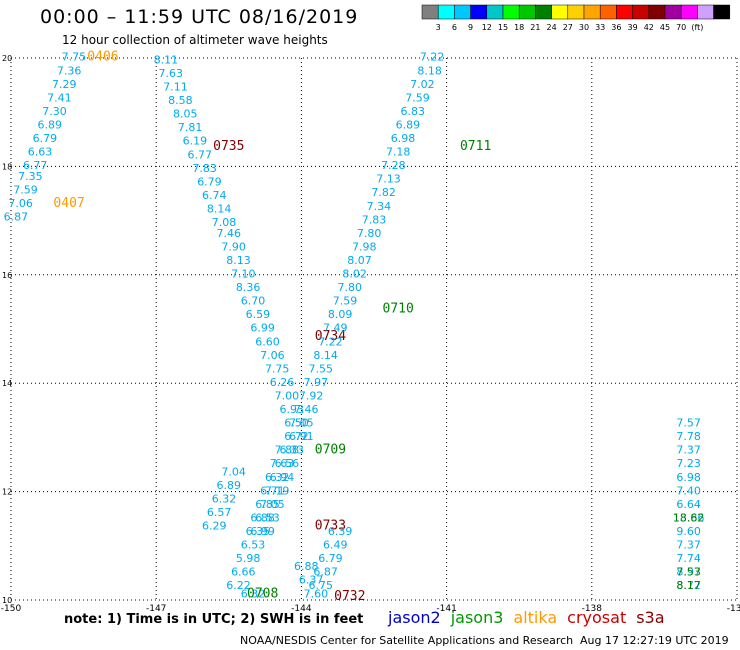  What do you see at coordinates (688, 463) in the screenshot?
I see `wave-height-value: 7.23` at bounding box center [688, 463].